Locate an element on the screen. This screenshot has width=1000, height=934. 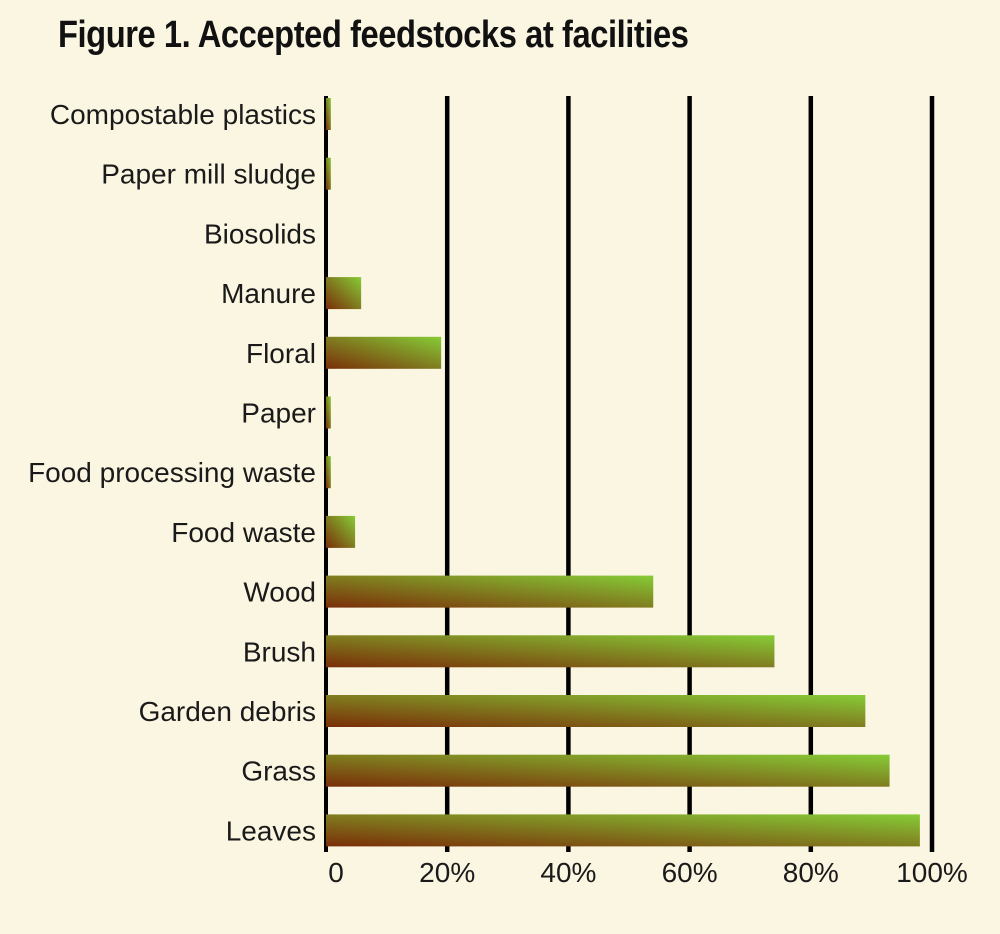
category-label: Paper is located at coordinates (278, 413).